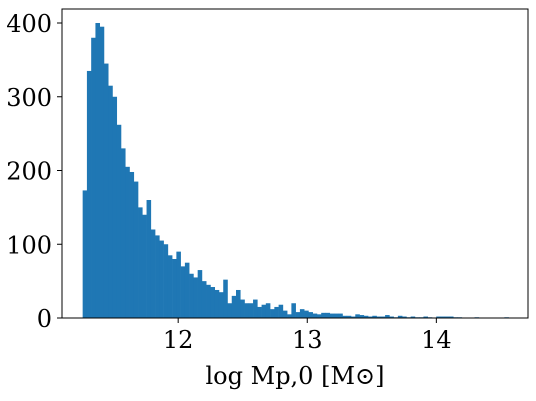 Image resolution: width=536 pixels, height=401 pixels. Describe the element at coordinates (29, 98) in the screenshot. I see `y-tick-label: 300` at that location.